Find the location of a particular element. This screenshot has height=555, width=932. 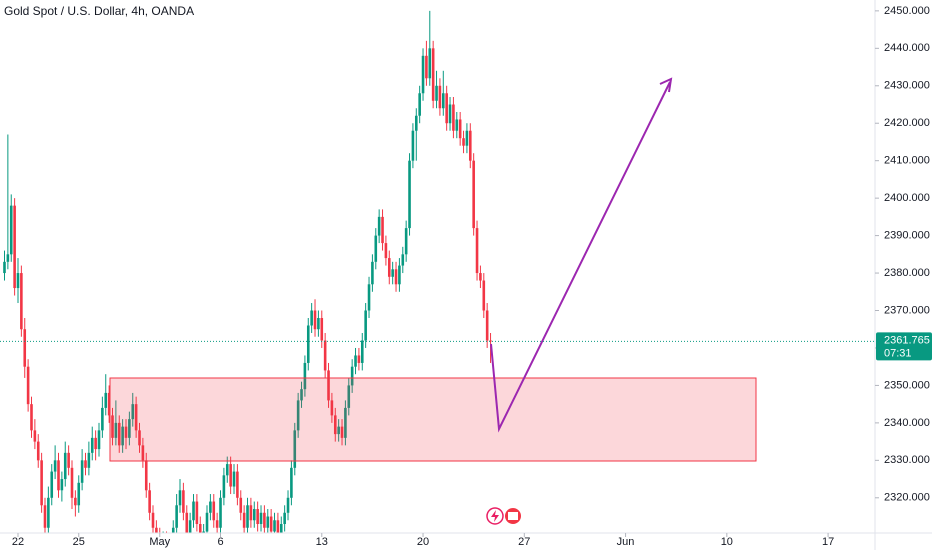

event-flag is located at coordinates (513, 516).